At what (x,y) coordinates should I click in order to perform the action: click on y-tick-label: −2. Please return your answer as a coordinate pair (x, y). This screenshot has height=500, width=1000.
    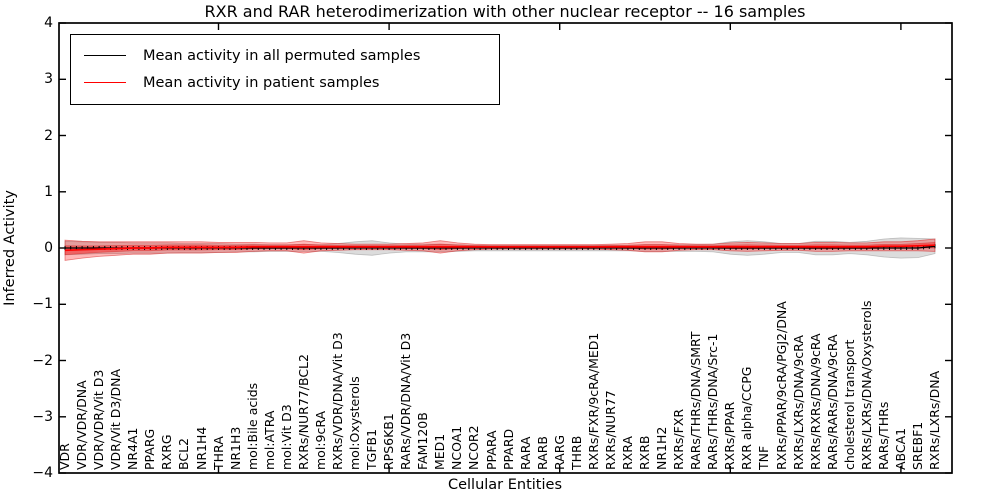
    Looking at the image, I should click on (42, 360).